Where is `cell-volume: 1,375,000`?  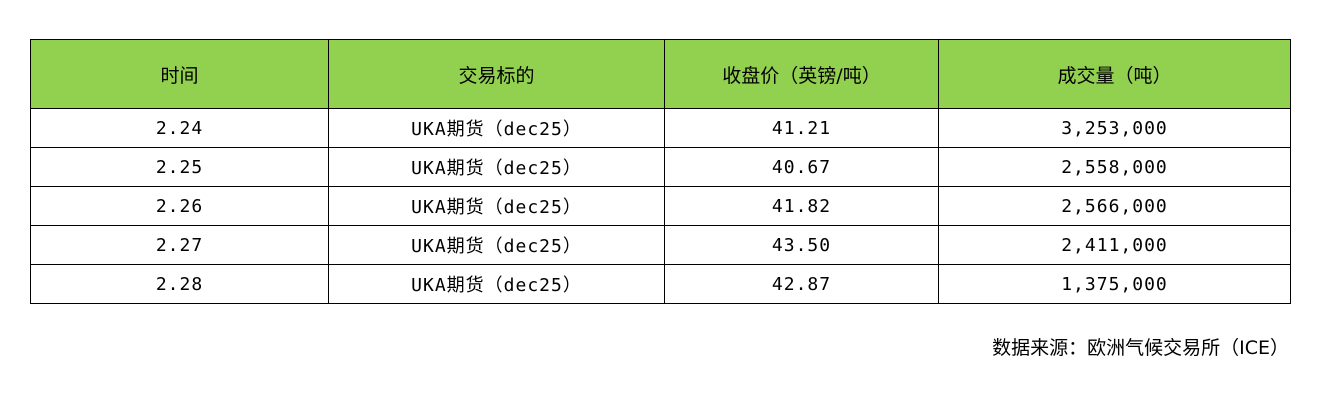 cell-volume: 1,375,000 is located at coordinates (1114, 284).